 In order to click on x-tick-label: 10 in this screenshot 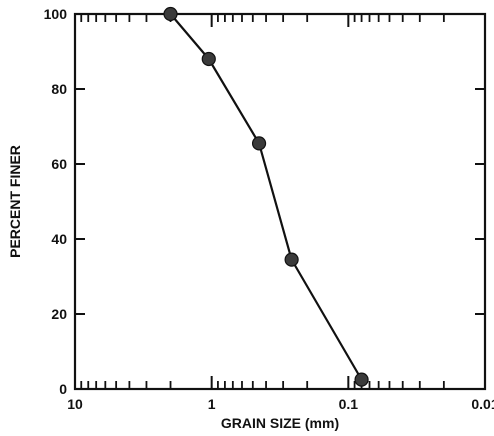, I will do `click(75, 404)`.